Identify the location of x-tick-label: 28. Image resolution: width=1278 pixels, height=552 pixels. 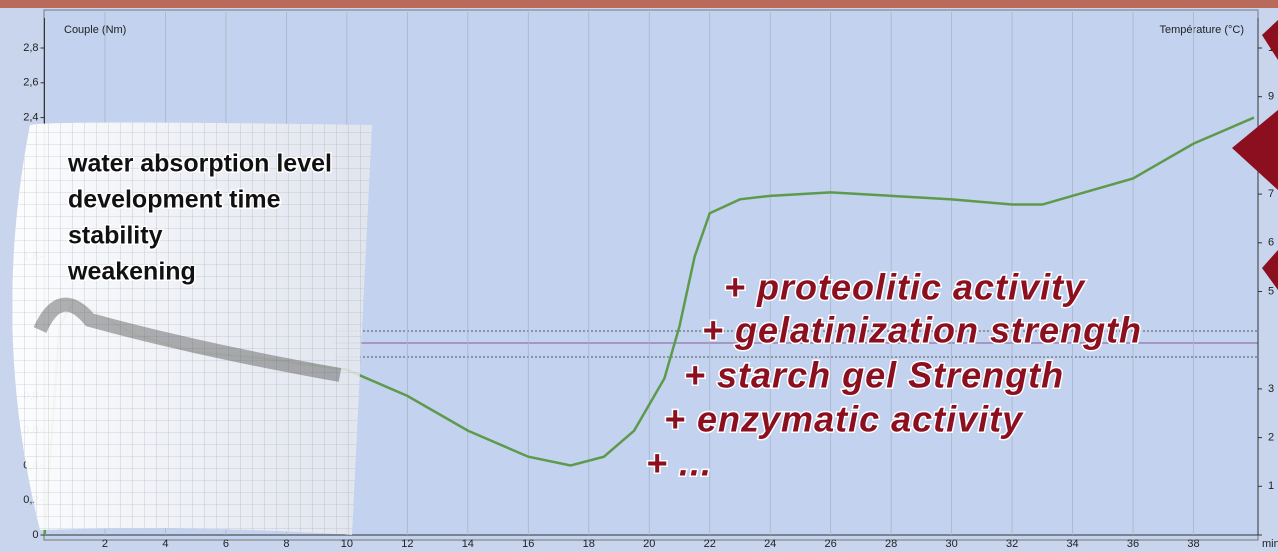
(891, 544).